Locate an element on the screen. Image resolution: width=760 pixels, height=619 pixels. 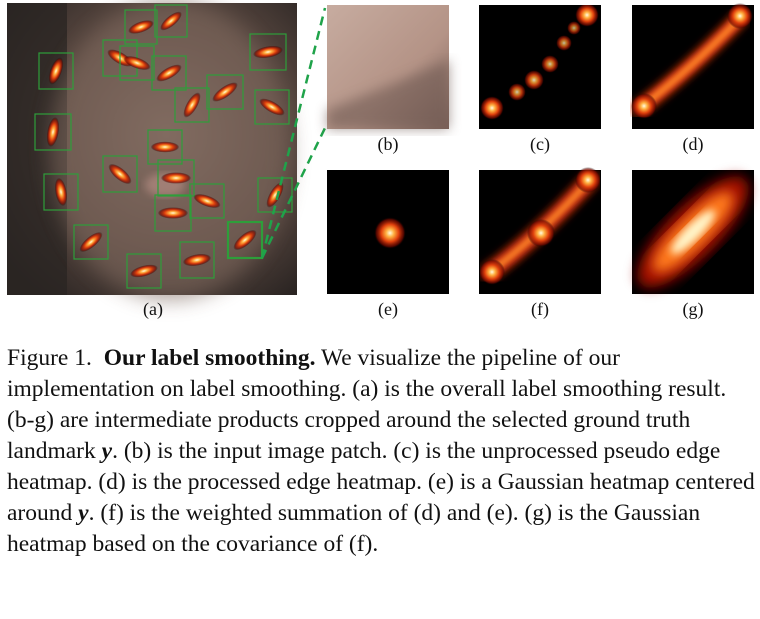
label-g: (g) is located at coordinates (693, 309).